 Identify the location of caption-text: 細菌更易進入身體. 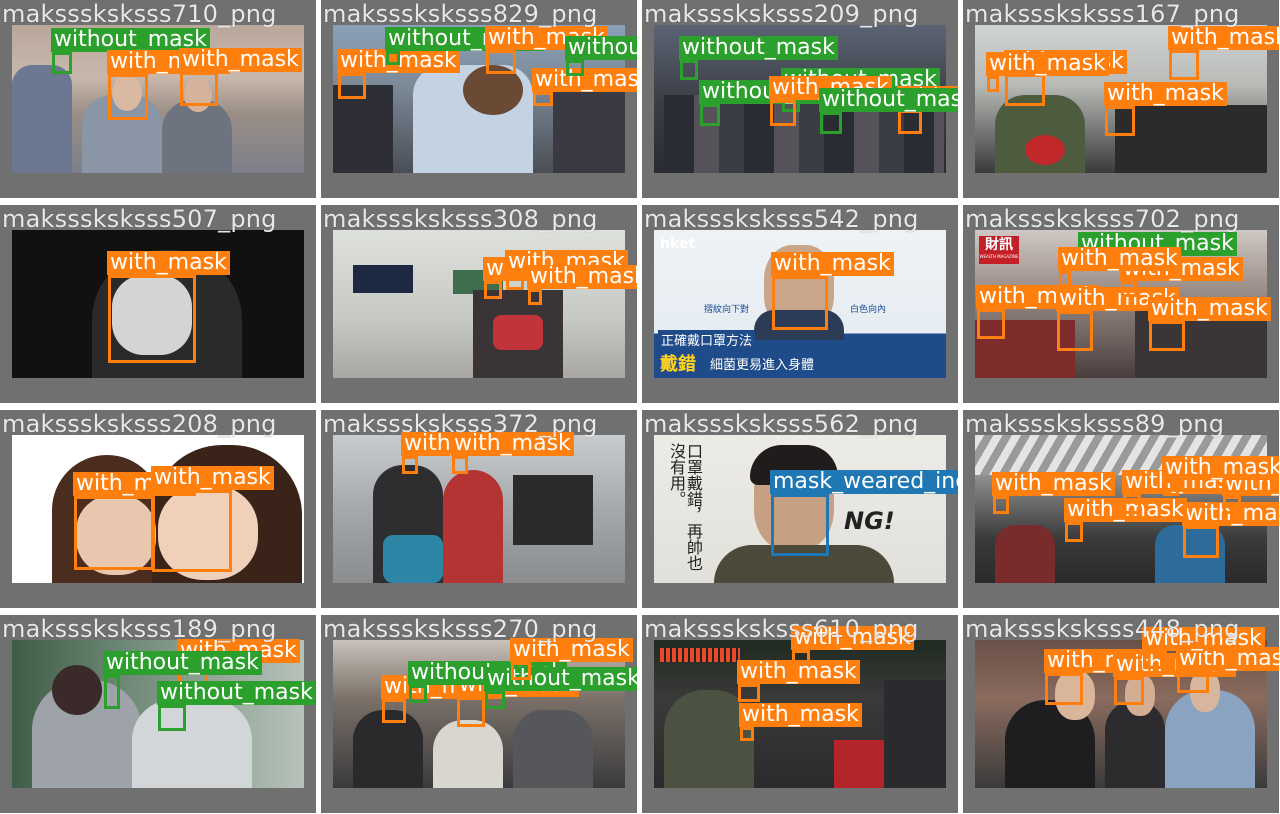
(762, 365).